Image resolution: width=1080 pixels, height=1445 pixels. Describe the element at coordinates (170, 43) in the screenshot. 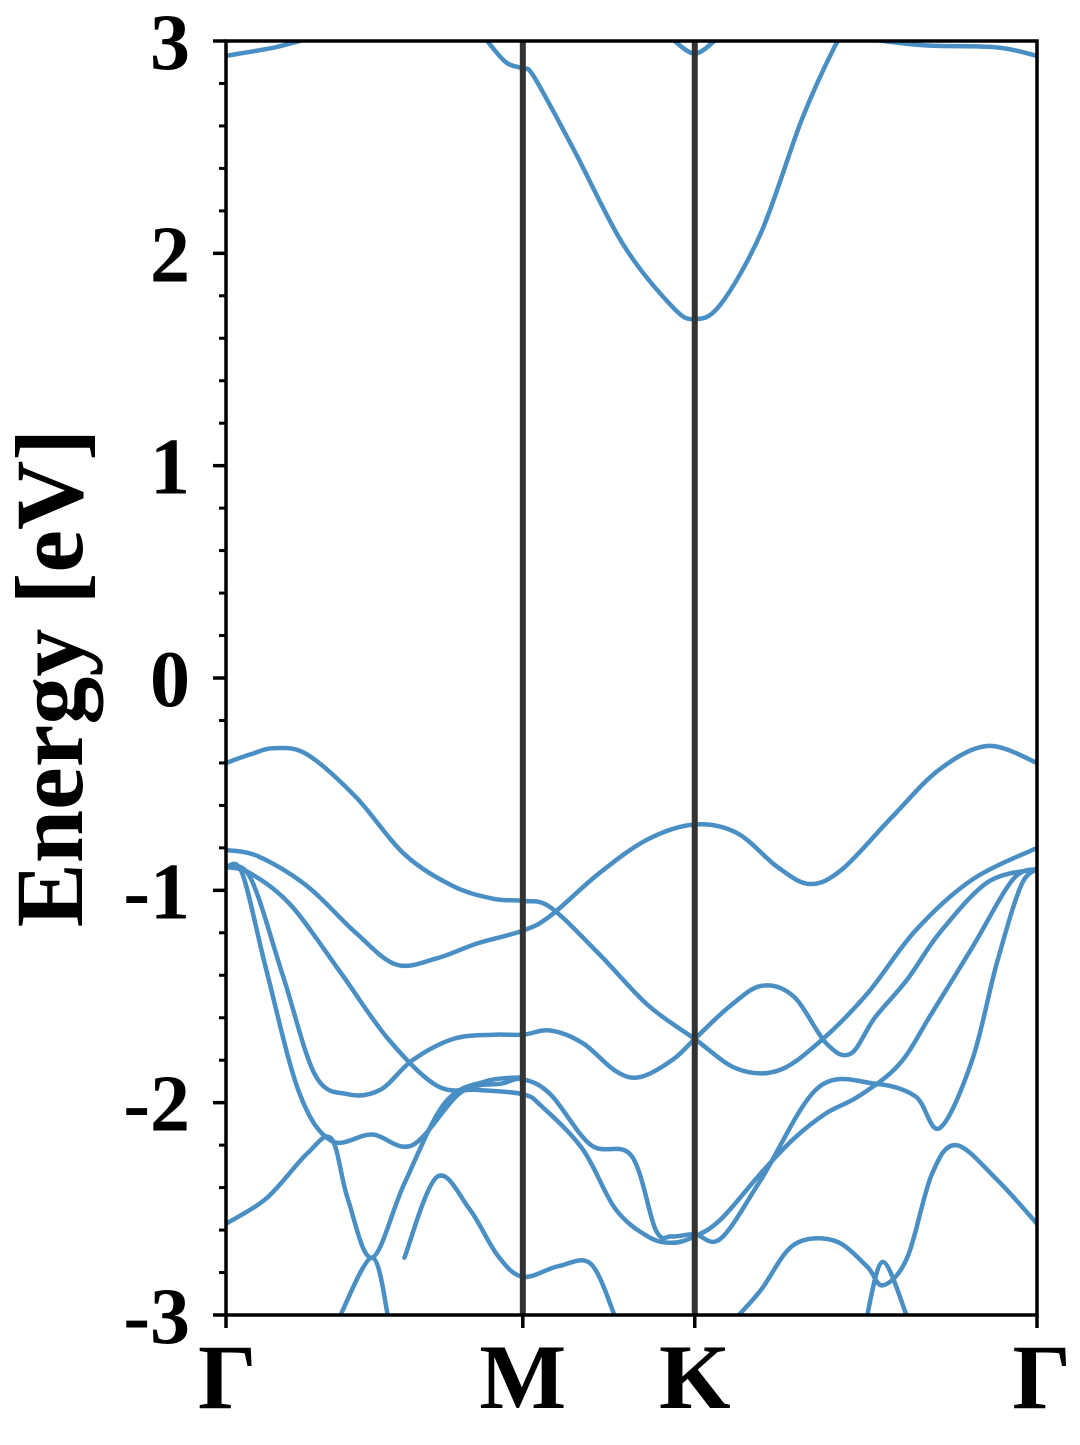

I see `y-tick-label: 3` at that location.